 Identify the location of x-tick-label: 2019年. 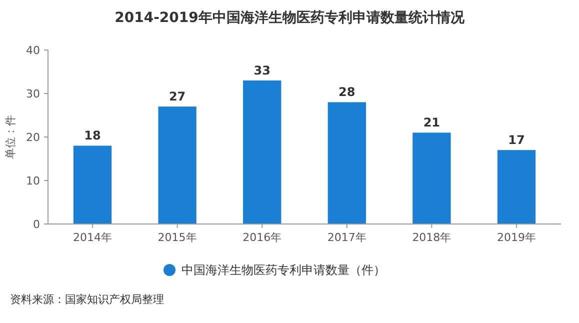
(516, 237).